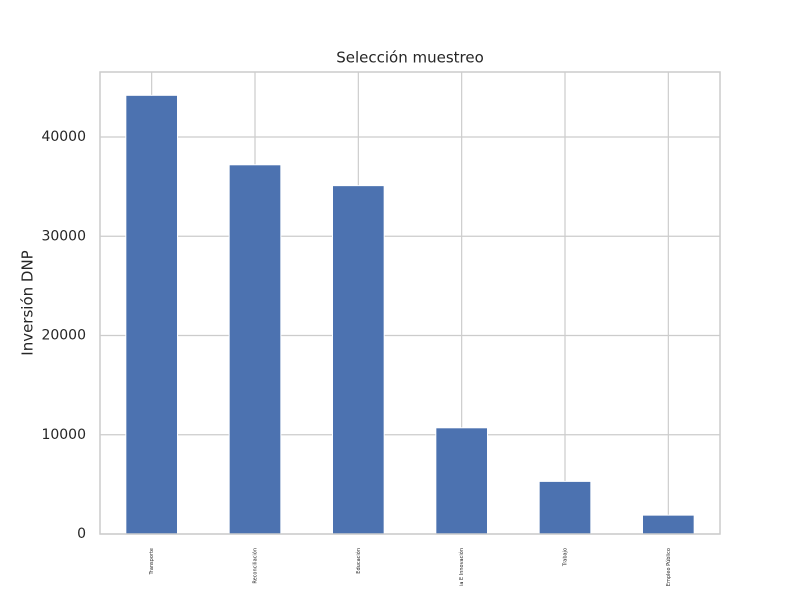 The height and width of the screenshot is (600, 800). I want to click on y-tick-label: 0, so click(81, 534).